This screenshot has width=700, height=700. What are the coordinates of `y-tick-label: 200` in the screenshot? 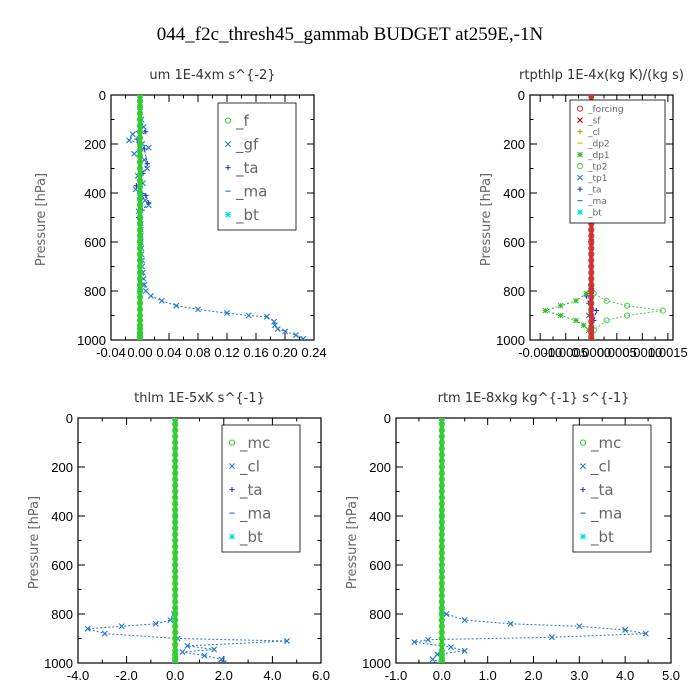 It's located at (62, 467).